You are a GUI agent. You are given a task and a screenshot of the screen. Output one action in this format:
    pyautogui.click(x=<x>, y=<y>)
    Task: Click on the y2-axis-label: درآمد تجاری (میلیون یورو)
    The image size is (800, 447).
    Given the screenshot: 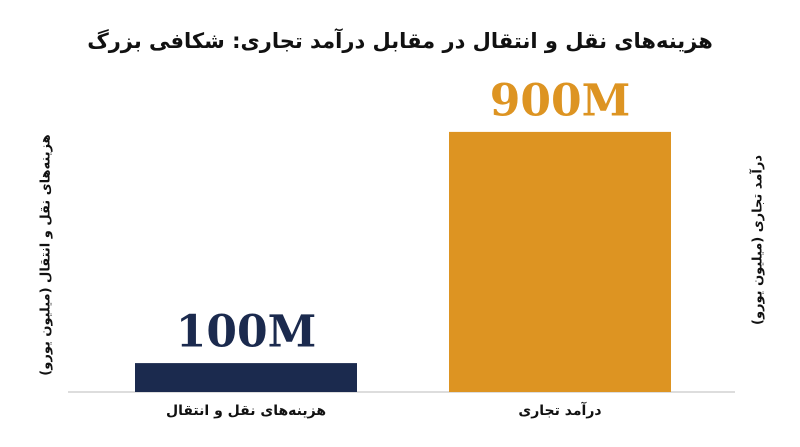 What is the action you would take?
    pyautogui.click(x=757, y=240)
    